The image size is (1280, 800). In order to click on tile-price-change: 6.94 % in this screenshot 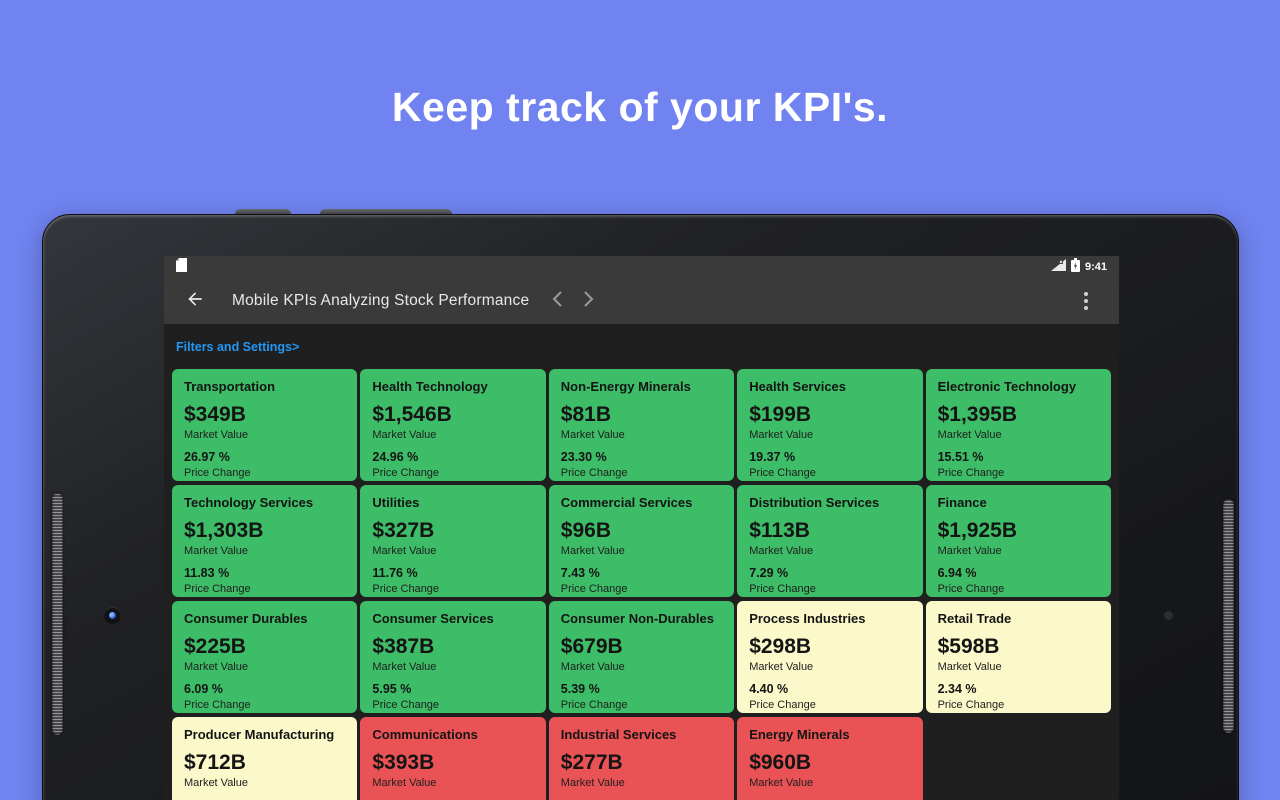, I will do `click(957, 573)`.